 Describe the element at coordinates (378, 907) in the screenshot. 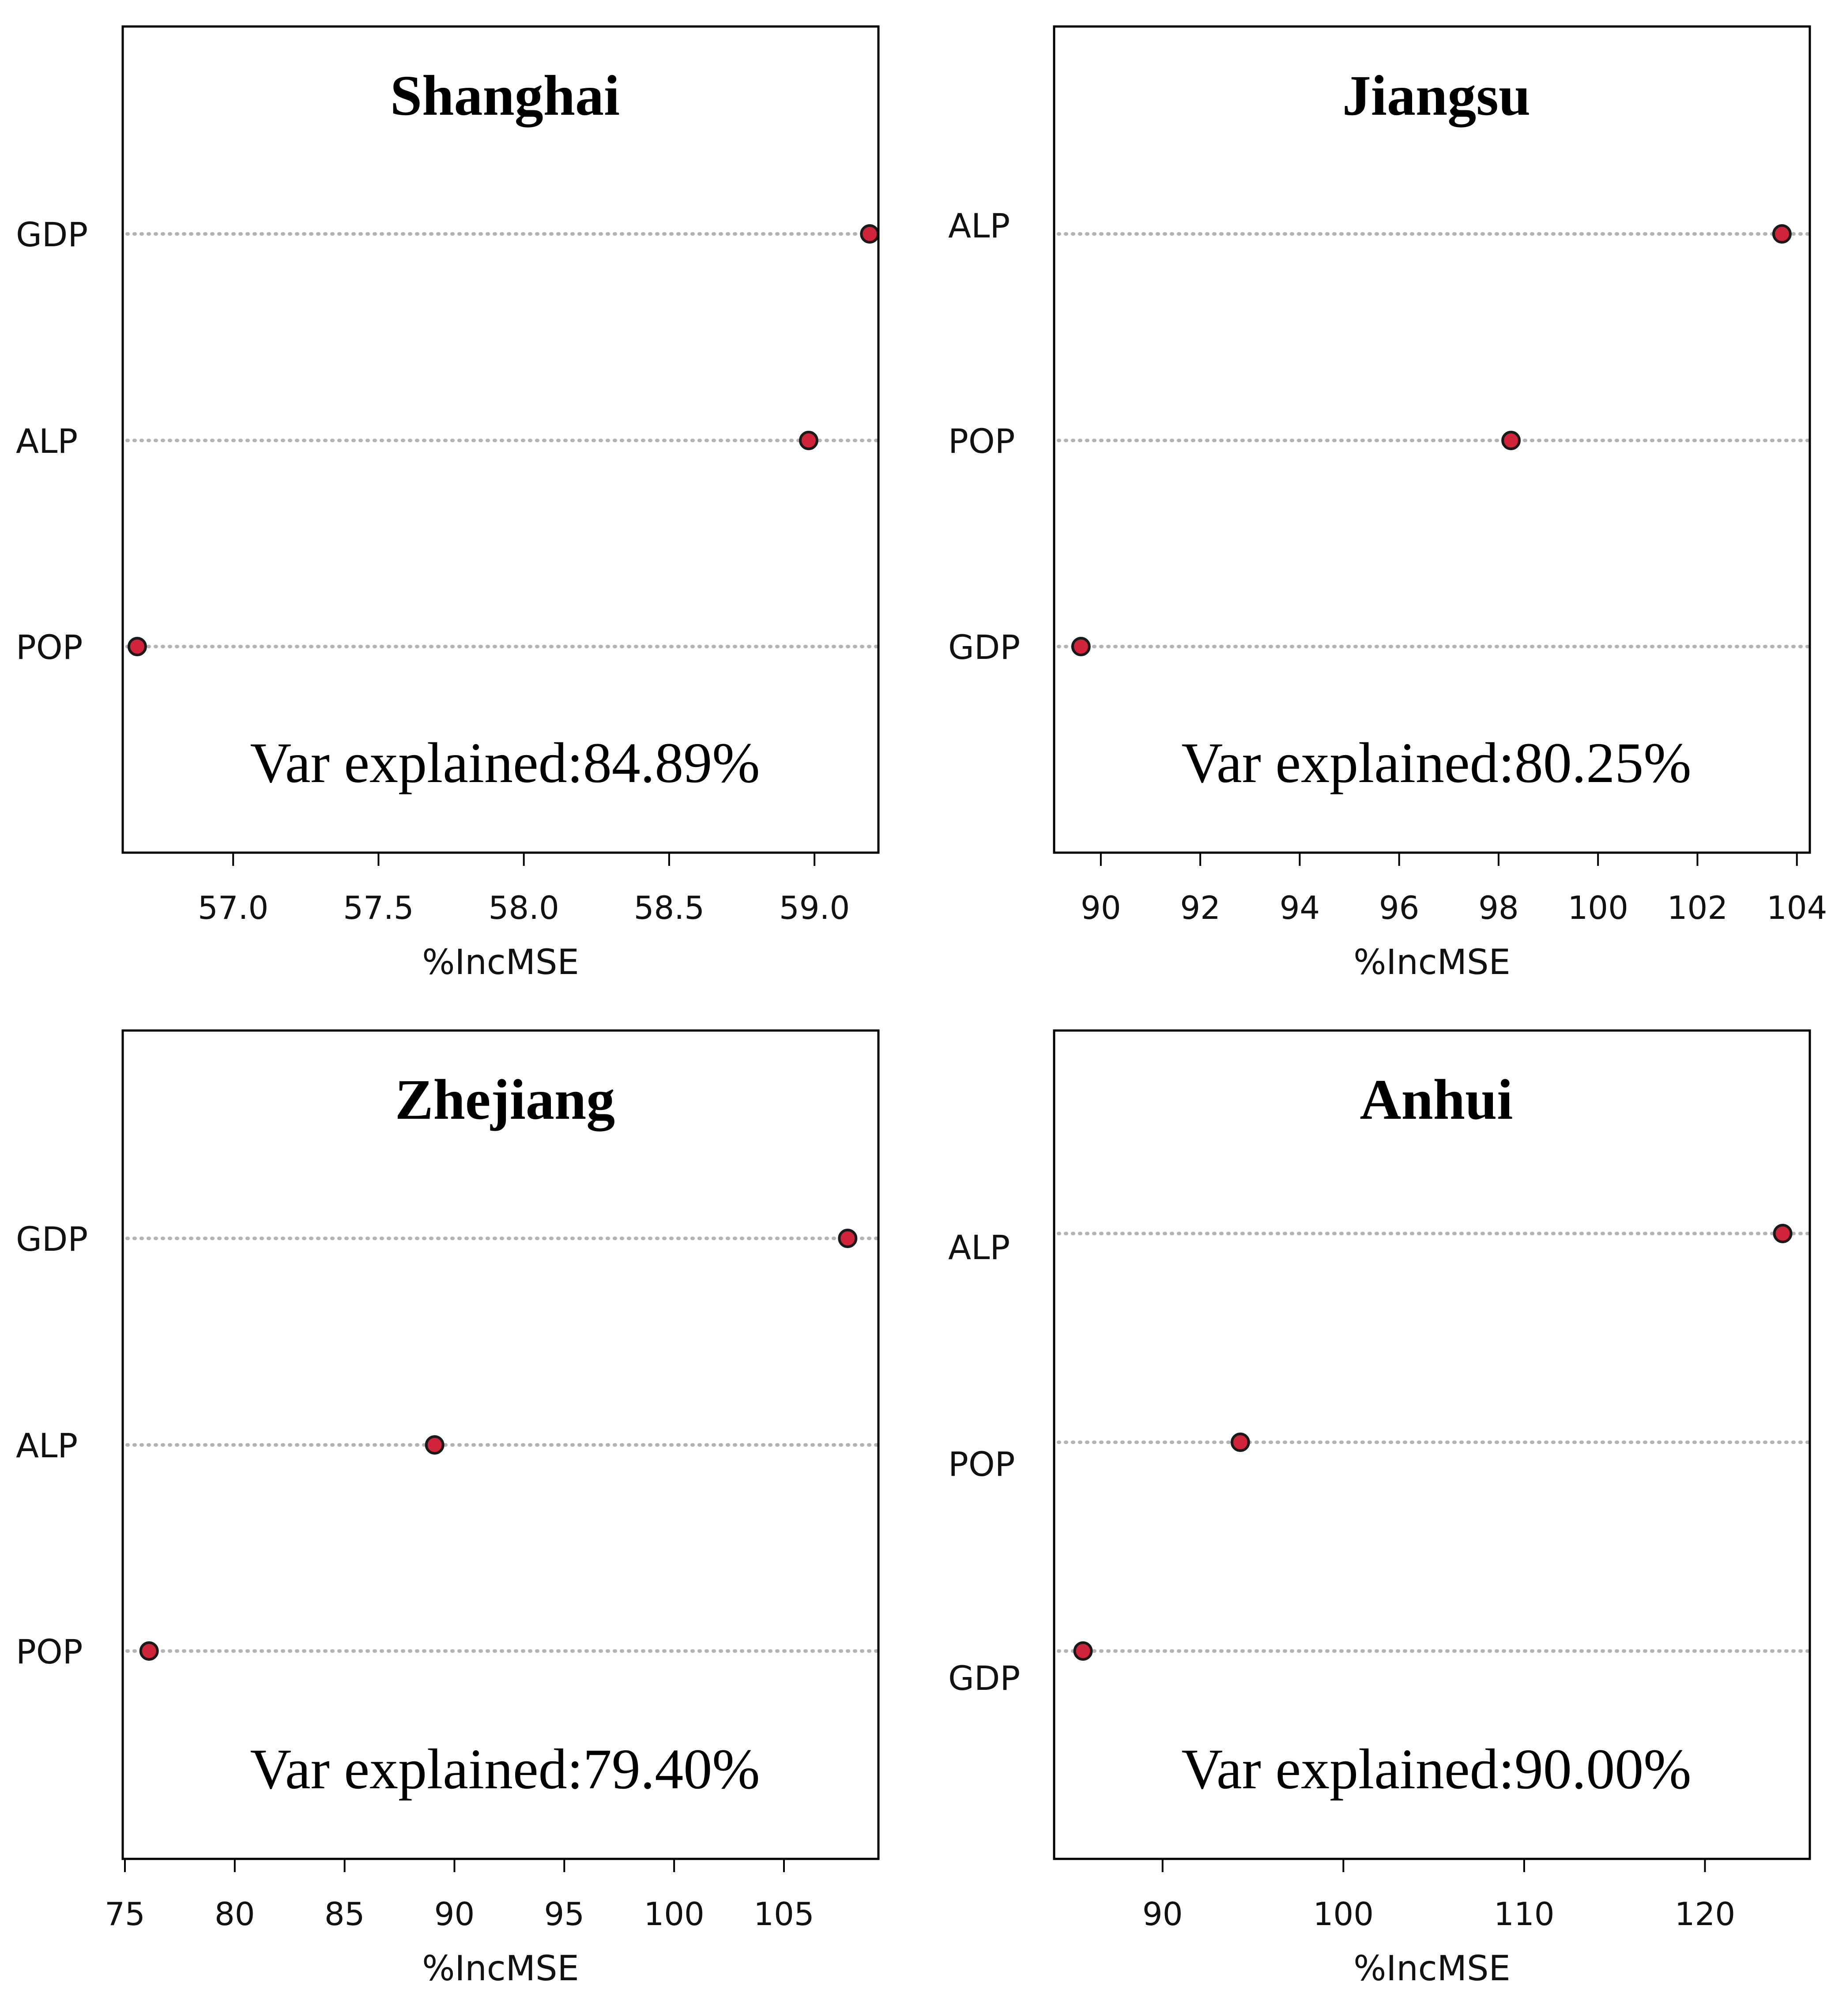

I see `x-tick-label: 57.5` at that location.